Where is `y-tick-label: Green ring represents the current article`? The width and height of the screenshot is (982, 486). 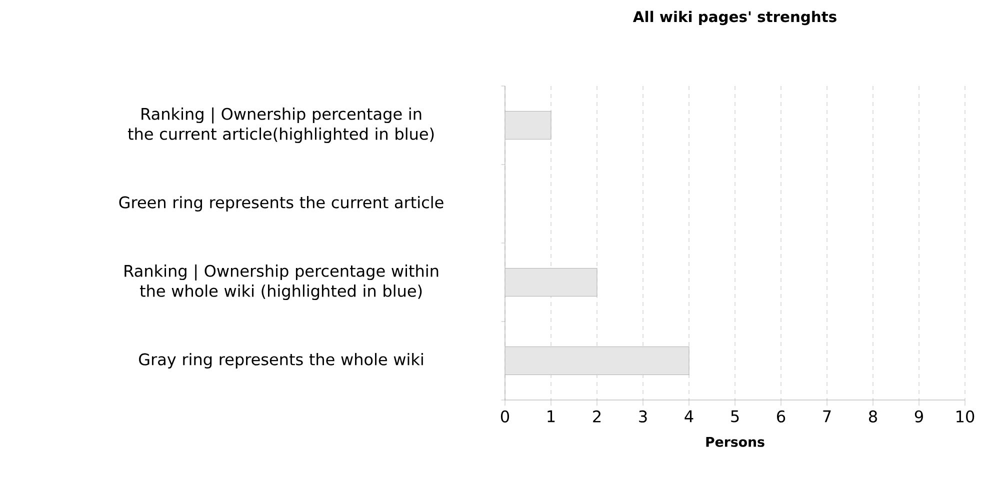
y-tick-label: Green ring represents the current article is located at coordinates (281, 204).